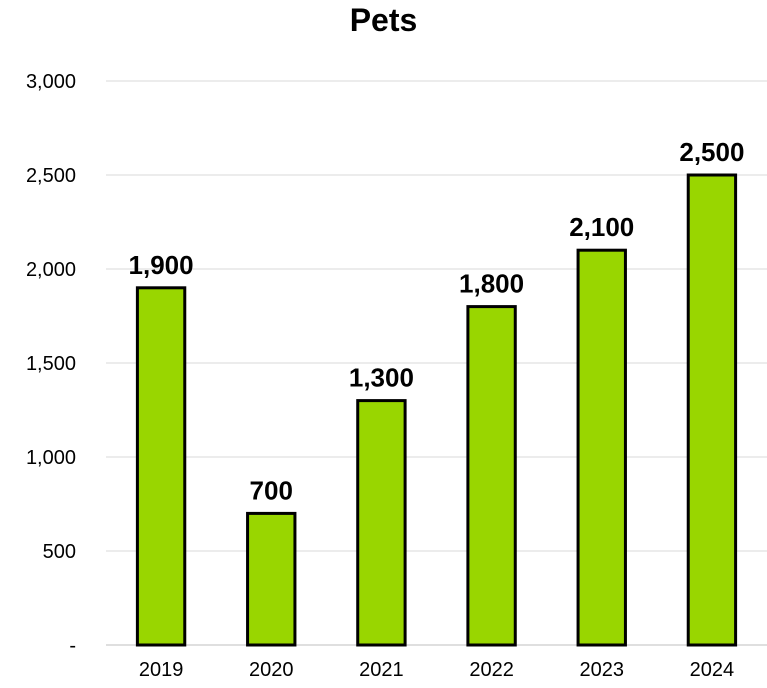 The width and height of the screenshot is (767, 688). I want to click on y-tick-label: 2,000, so click(51, 270).